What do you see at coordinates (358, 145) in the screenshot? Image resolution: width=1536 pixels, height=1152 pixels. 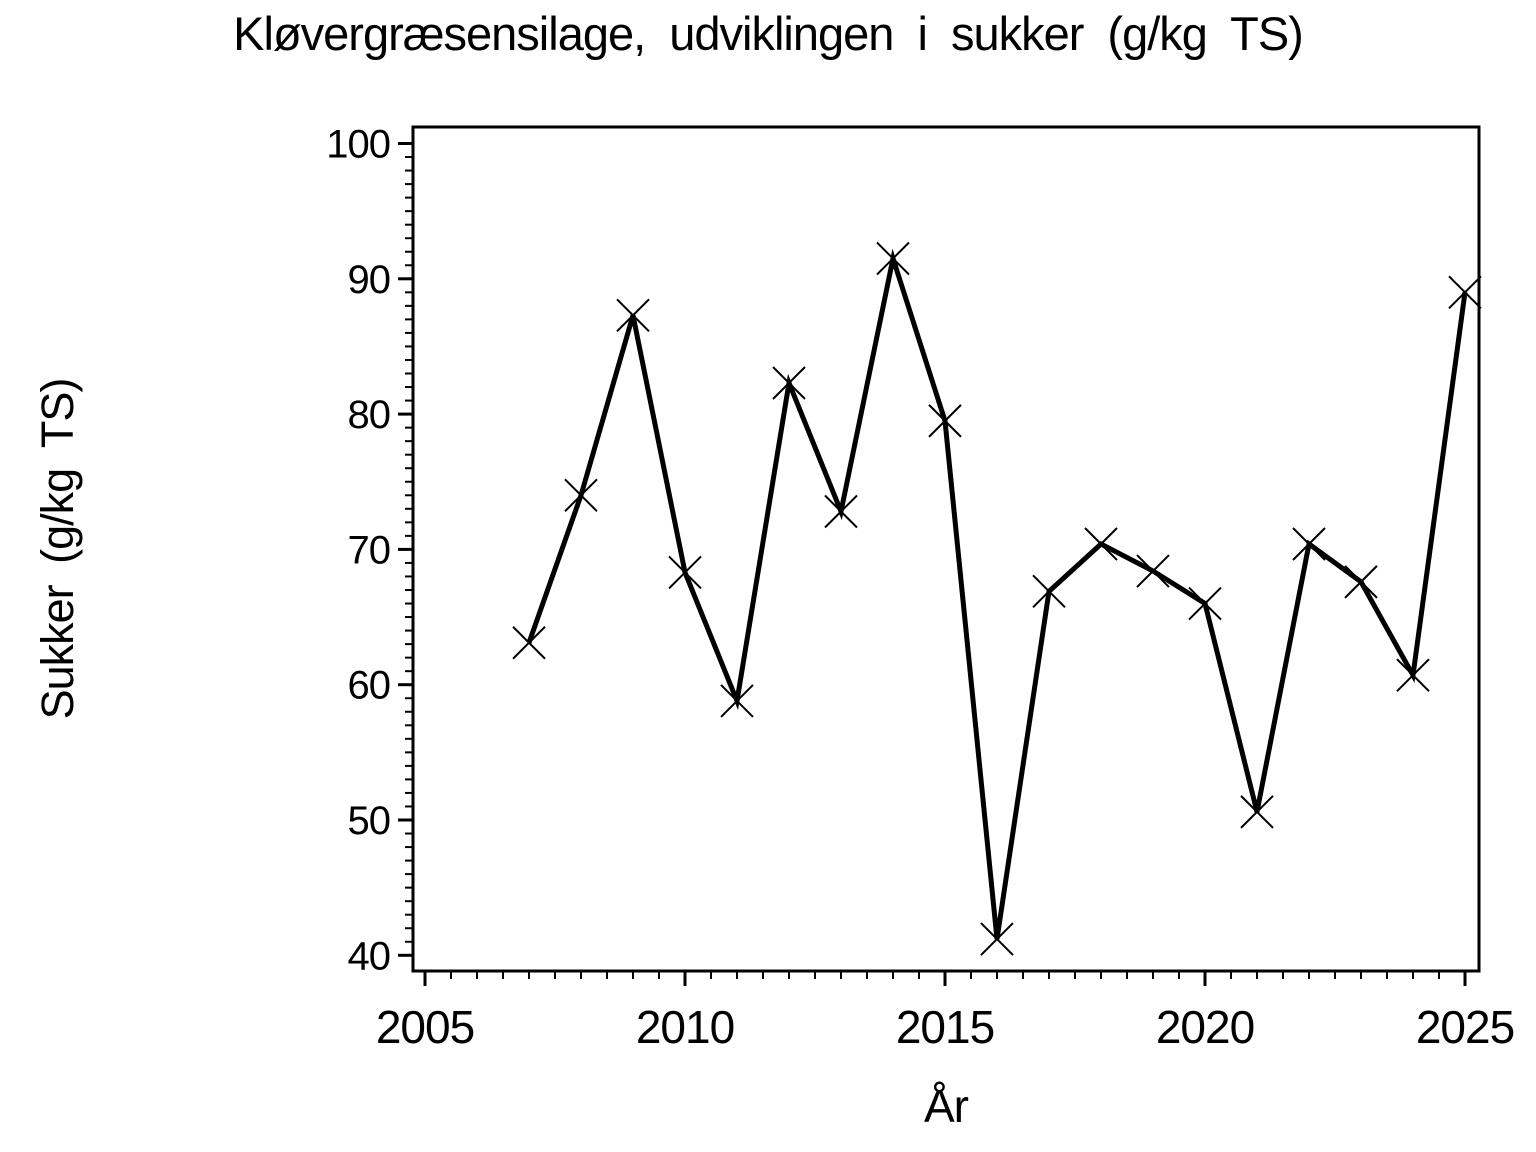 I see `y-tick-label: 100` at bounding box center [358, 145].